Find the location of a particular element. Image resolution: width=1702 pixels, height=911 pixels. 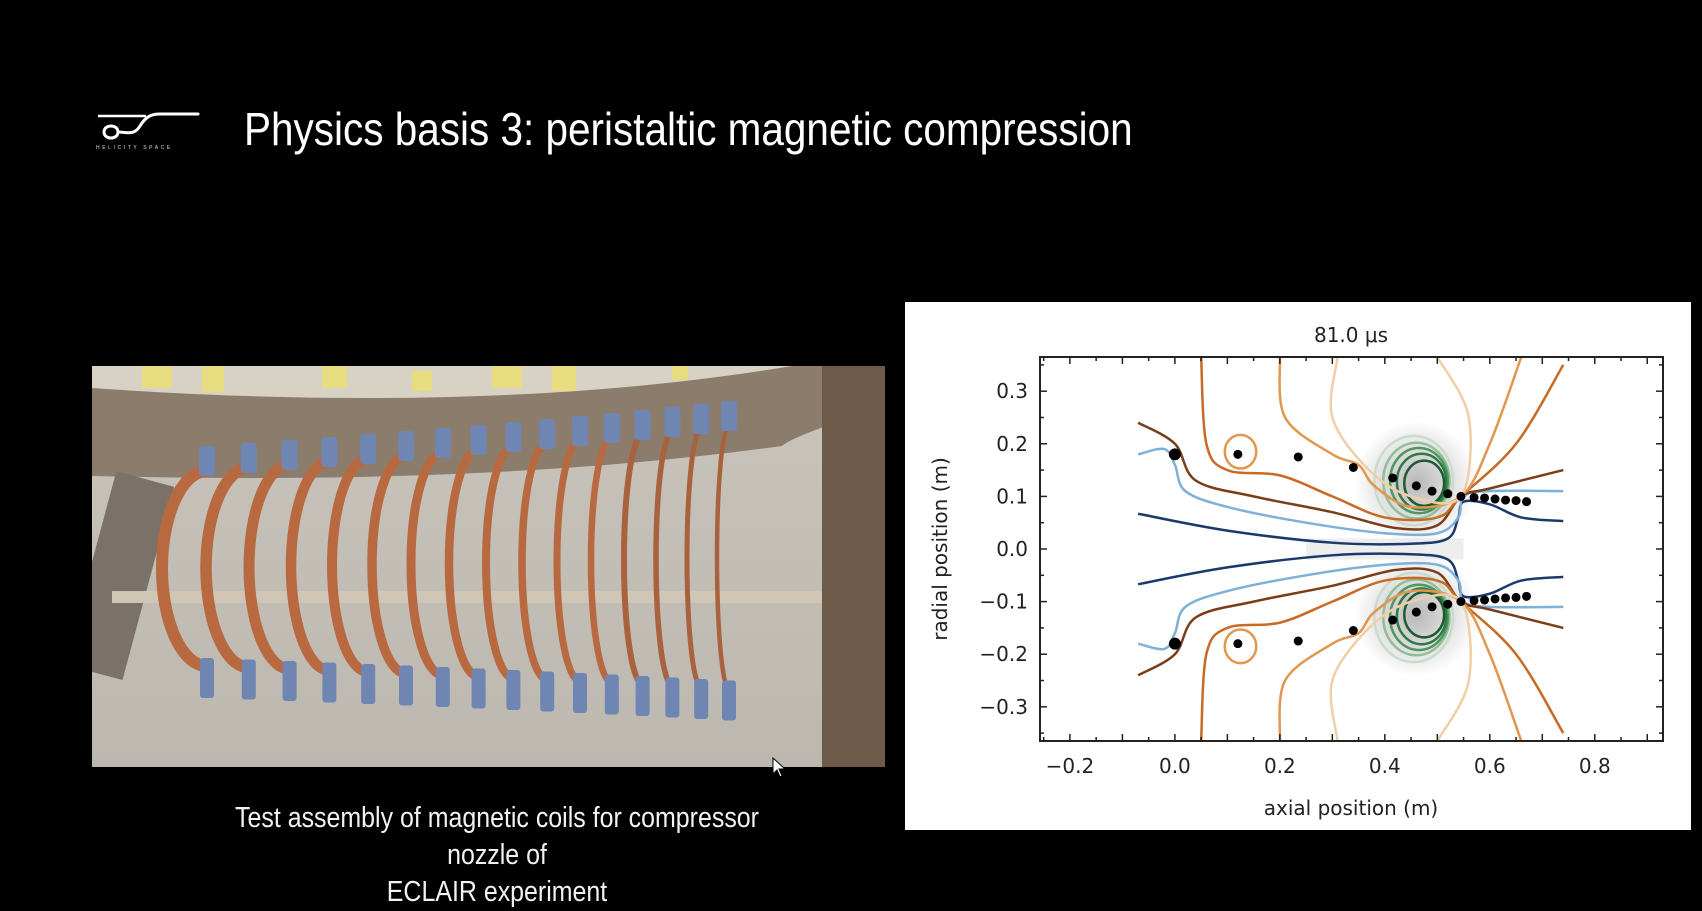

caption-line-2: ECLAIR experiment is located at coordinates (497, 892).